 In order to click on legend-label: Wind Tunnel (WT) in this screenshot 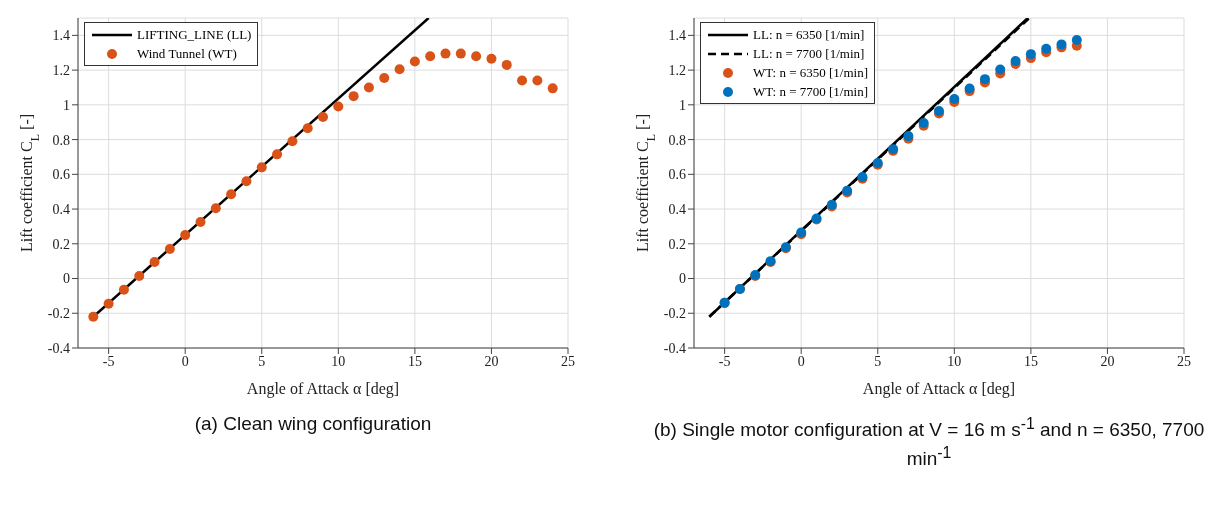, I will do `click(187, 53)`.